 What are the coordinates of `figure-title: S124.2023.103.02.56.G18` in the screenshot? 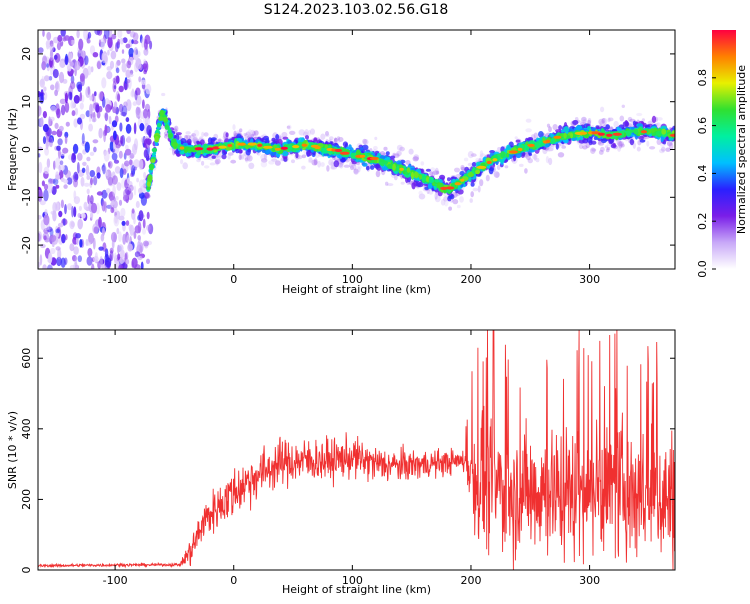 It's located at (356, 10).